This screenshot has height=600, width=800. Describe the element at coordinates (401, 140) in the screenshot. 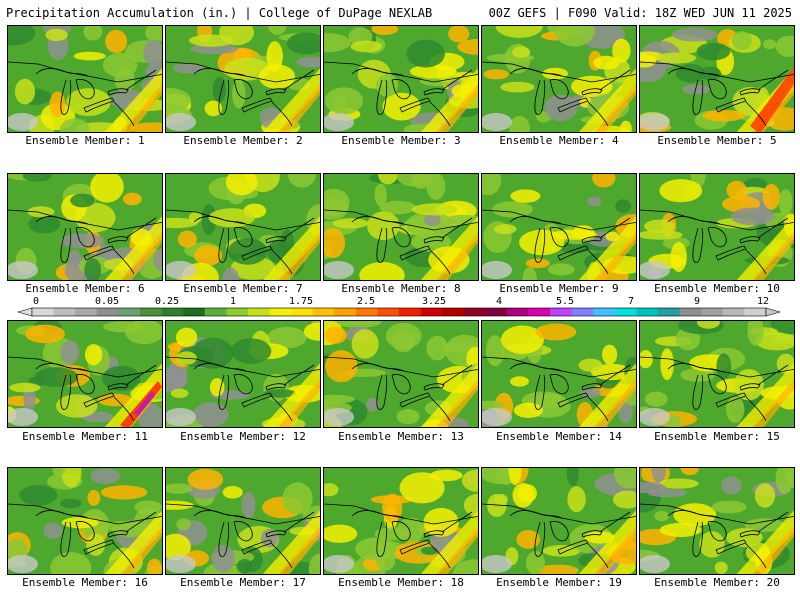

I see `member-label-3: Ensemble Member: 3` at that location.